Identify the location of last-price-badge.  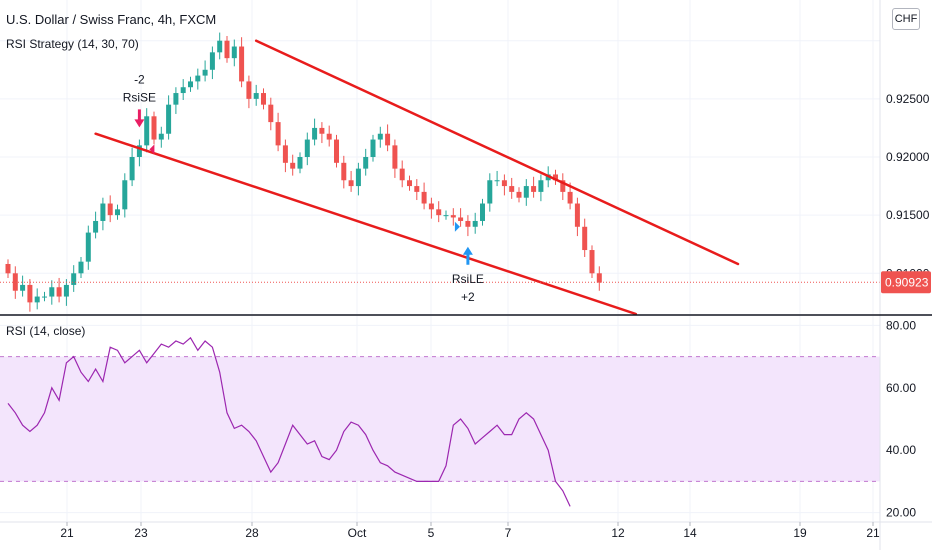
(906, 282).